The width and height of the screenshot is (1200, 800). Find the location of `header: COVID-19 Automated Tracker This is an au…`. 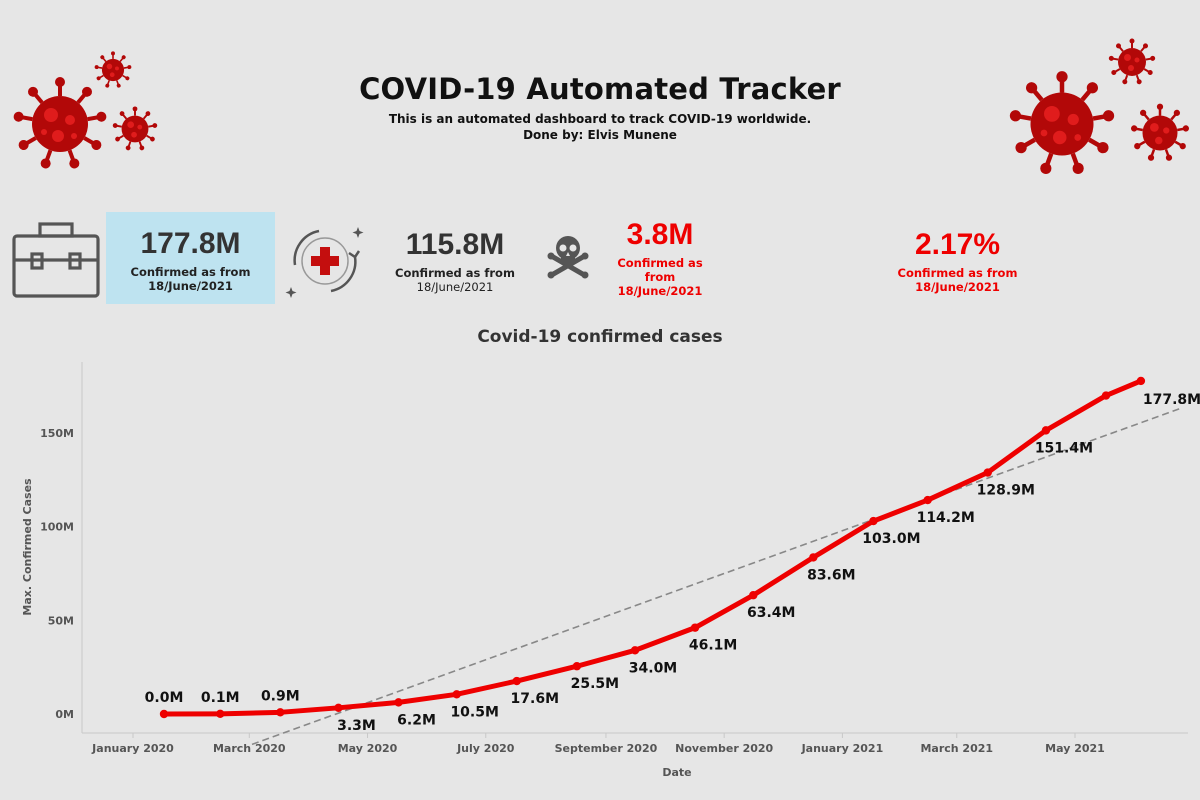

header: COVID-19 Automated Tracker This is an au… is located at coordinates (600, 107).